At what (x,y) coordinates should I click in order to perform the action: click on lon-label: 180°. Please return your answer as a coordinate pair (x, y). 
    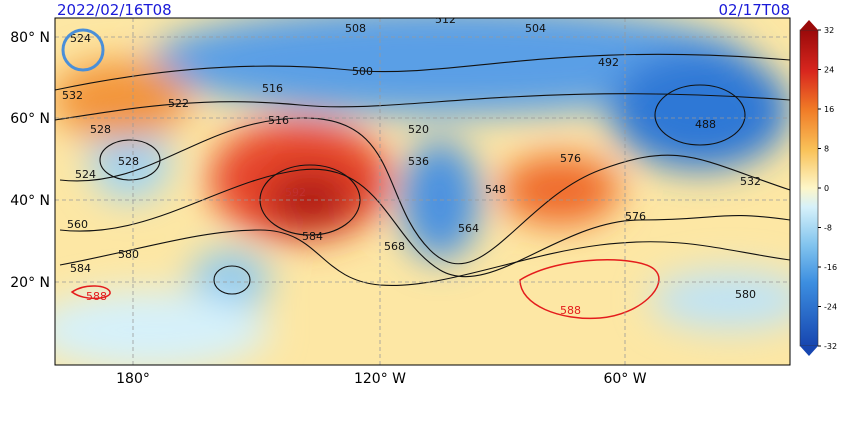
    Looking at the image, I should click on (133, 379).